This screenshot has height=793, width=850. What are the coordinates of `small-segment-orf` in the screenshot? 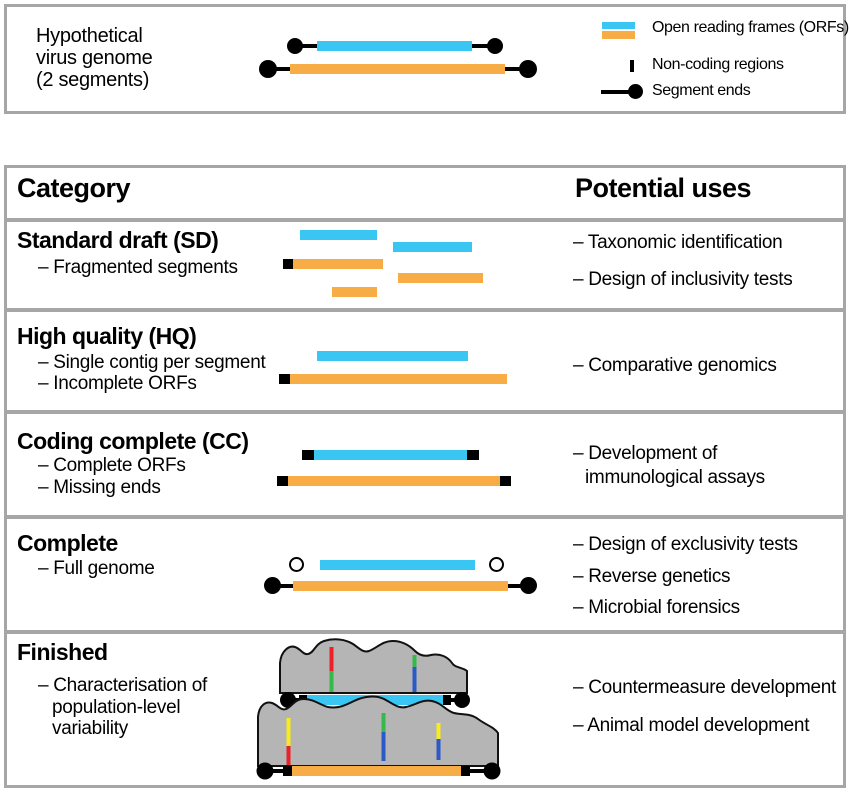 It's located at (394, 46).